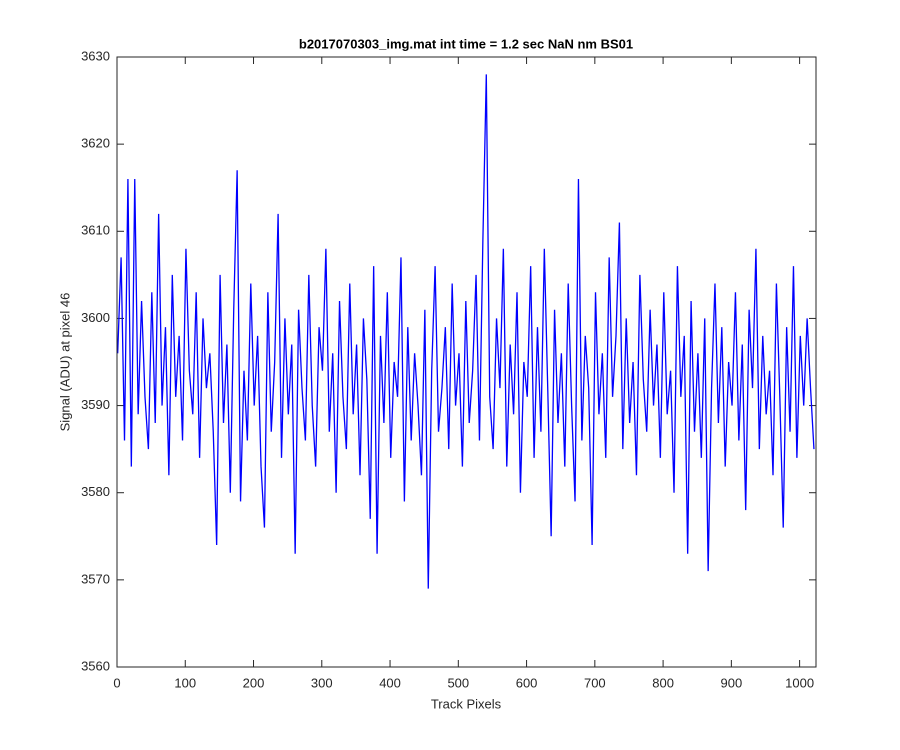  What do you see at coordinates (390, 682) in the screenshot?
I see `x-tick-label: 400` at bounding box center [390, 682].